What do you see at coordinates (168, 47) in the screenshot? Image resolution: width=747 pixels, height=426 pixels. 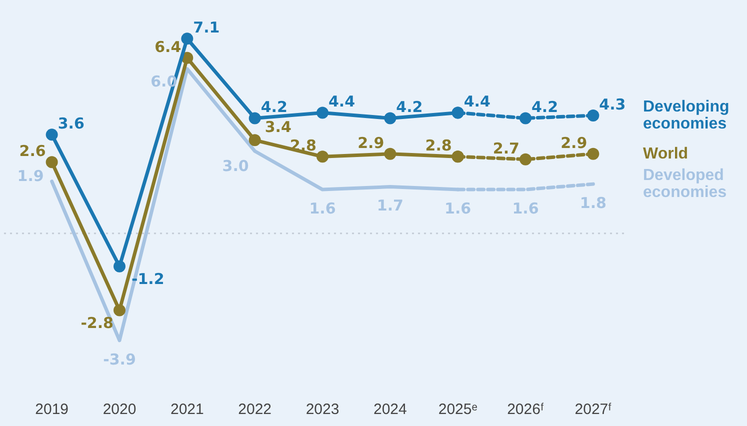 I see `data-label: 6.4` at bounding box center [168, 47].